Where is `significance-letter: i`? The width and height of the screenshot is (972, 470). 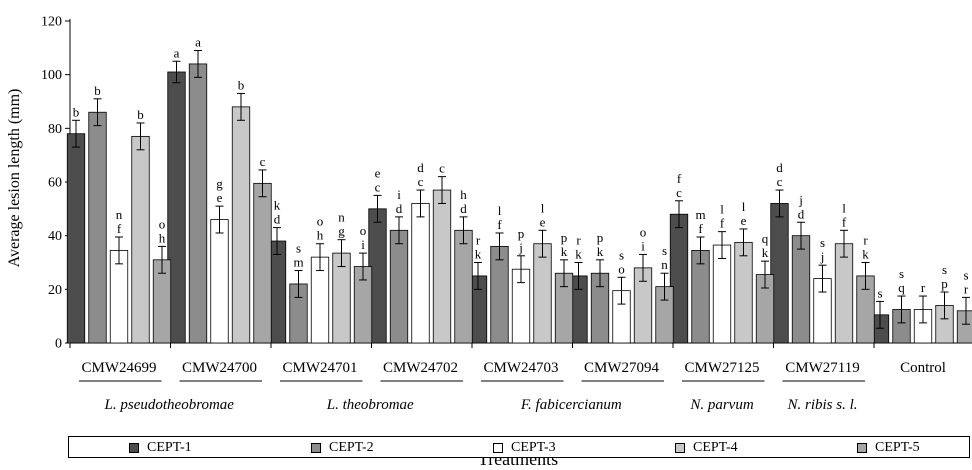
significance-letter: i is located at coordinates (399, 194).